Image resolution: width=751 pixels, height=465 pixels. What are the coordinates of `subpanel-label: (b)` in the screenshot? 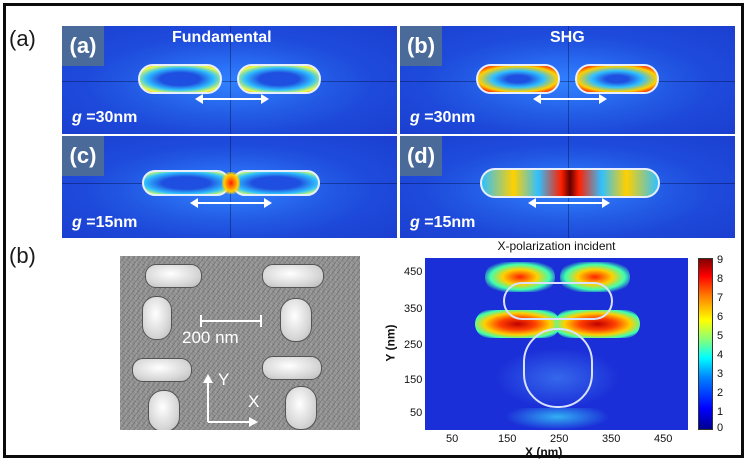 It's located at (421, 46).